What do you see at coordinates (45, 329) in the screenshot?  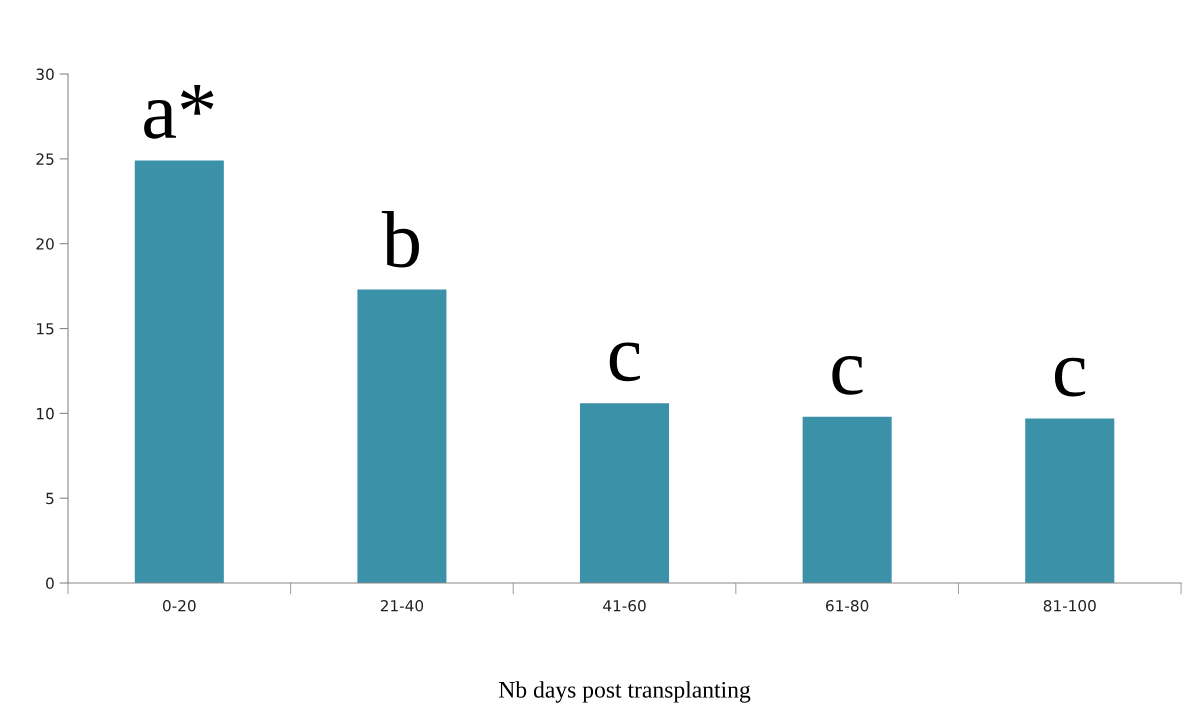 I see `y-tick-label: 15` at bounding box center [45, 329].